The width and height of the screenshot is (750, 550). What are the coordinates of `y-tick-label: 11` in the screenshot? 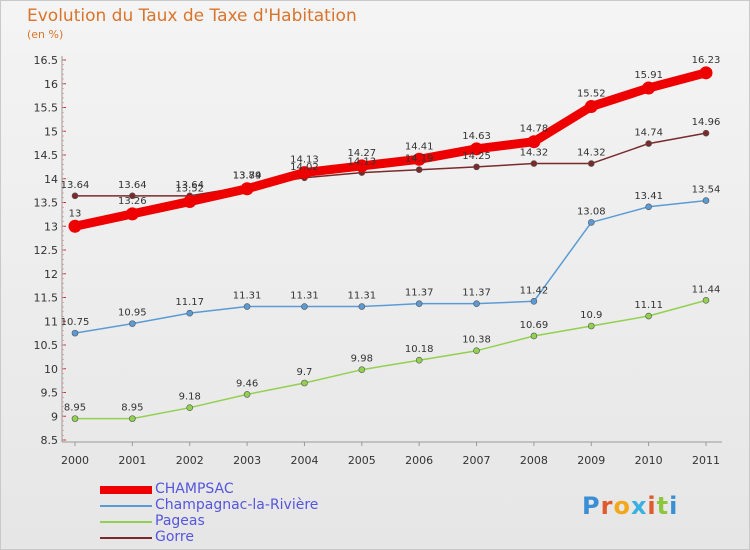 It's located at (51, 321).